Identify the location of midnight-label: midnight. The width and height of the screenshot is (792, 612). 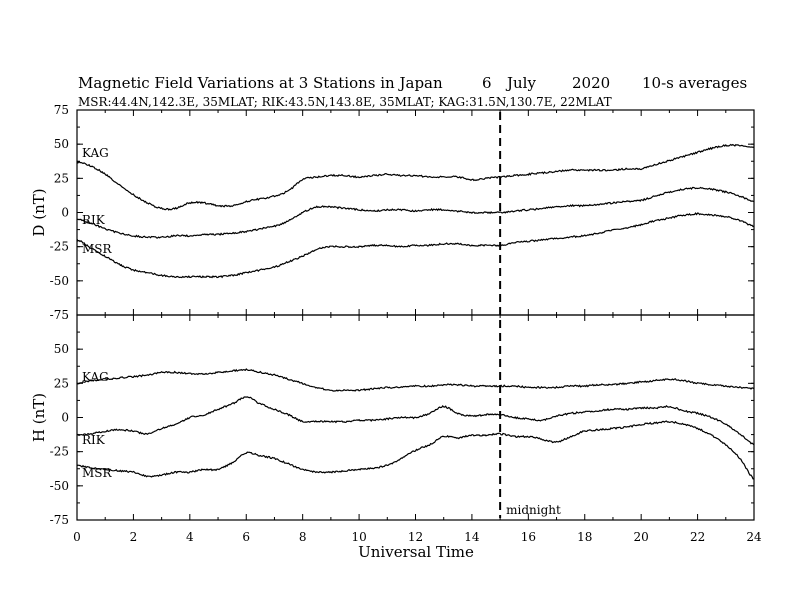
(533, 510).